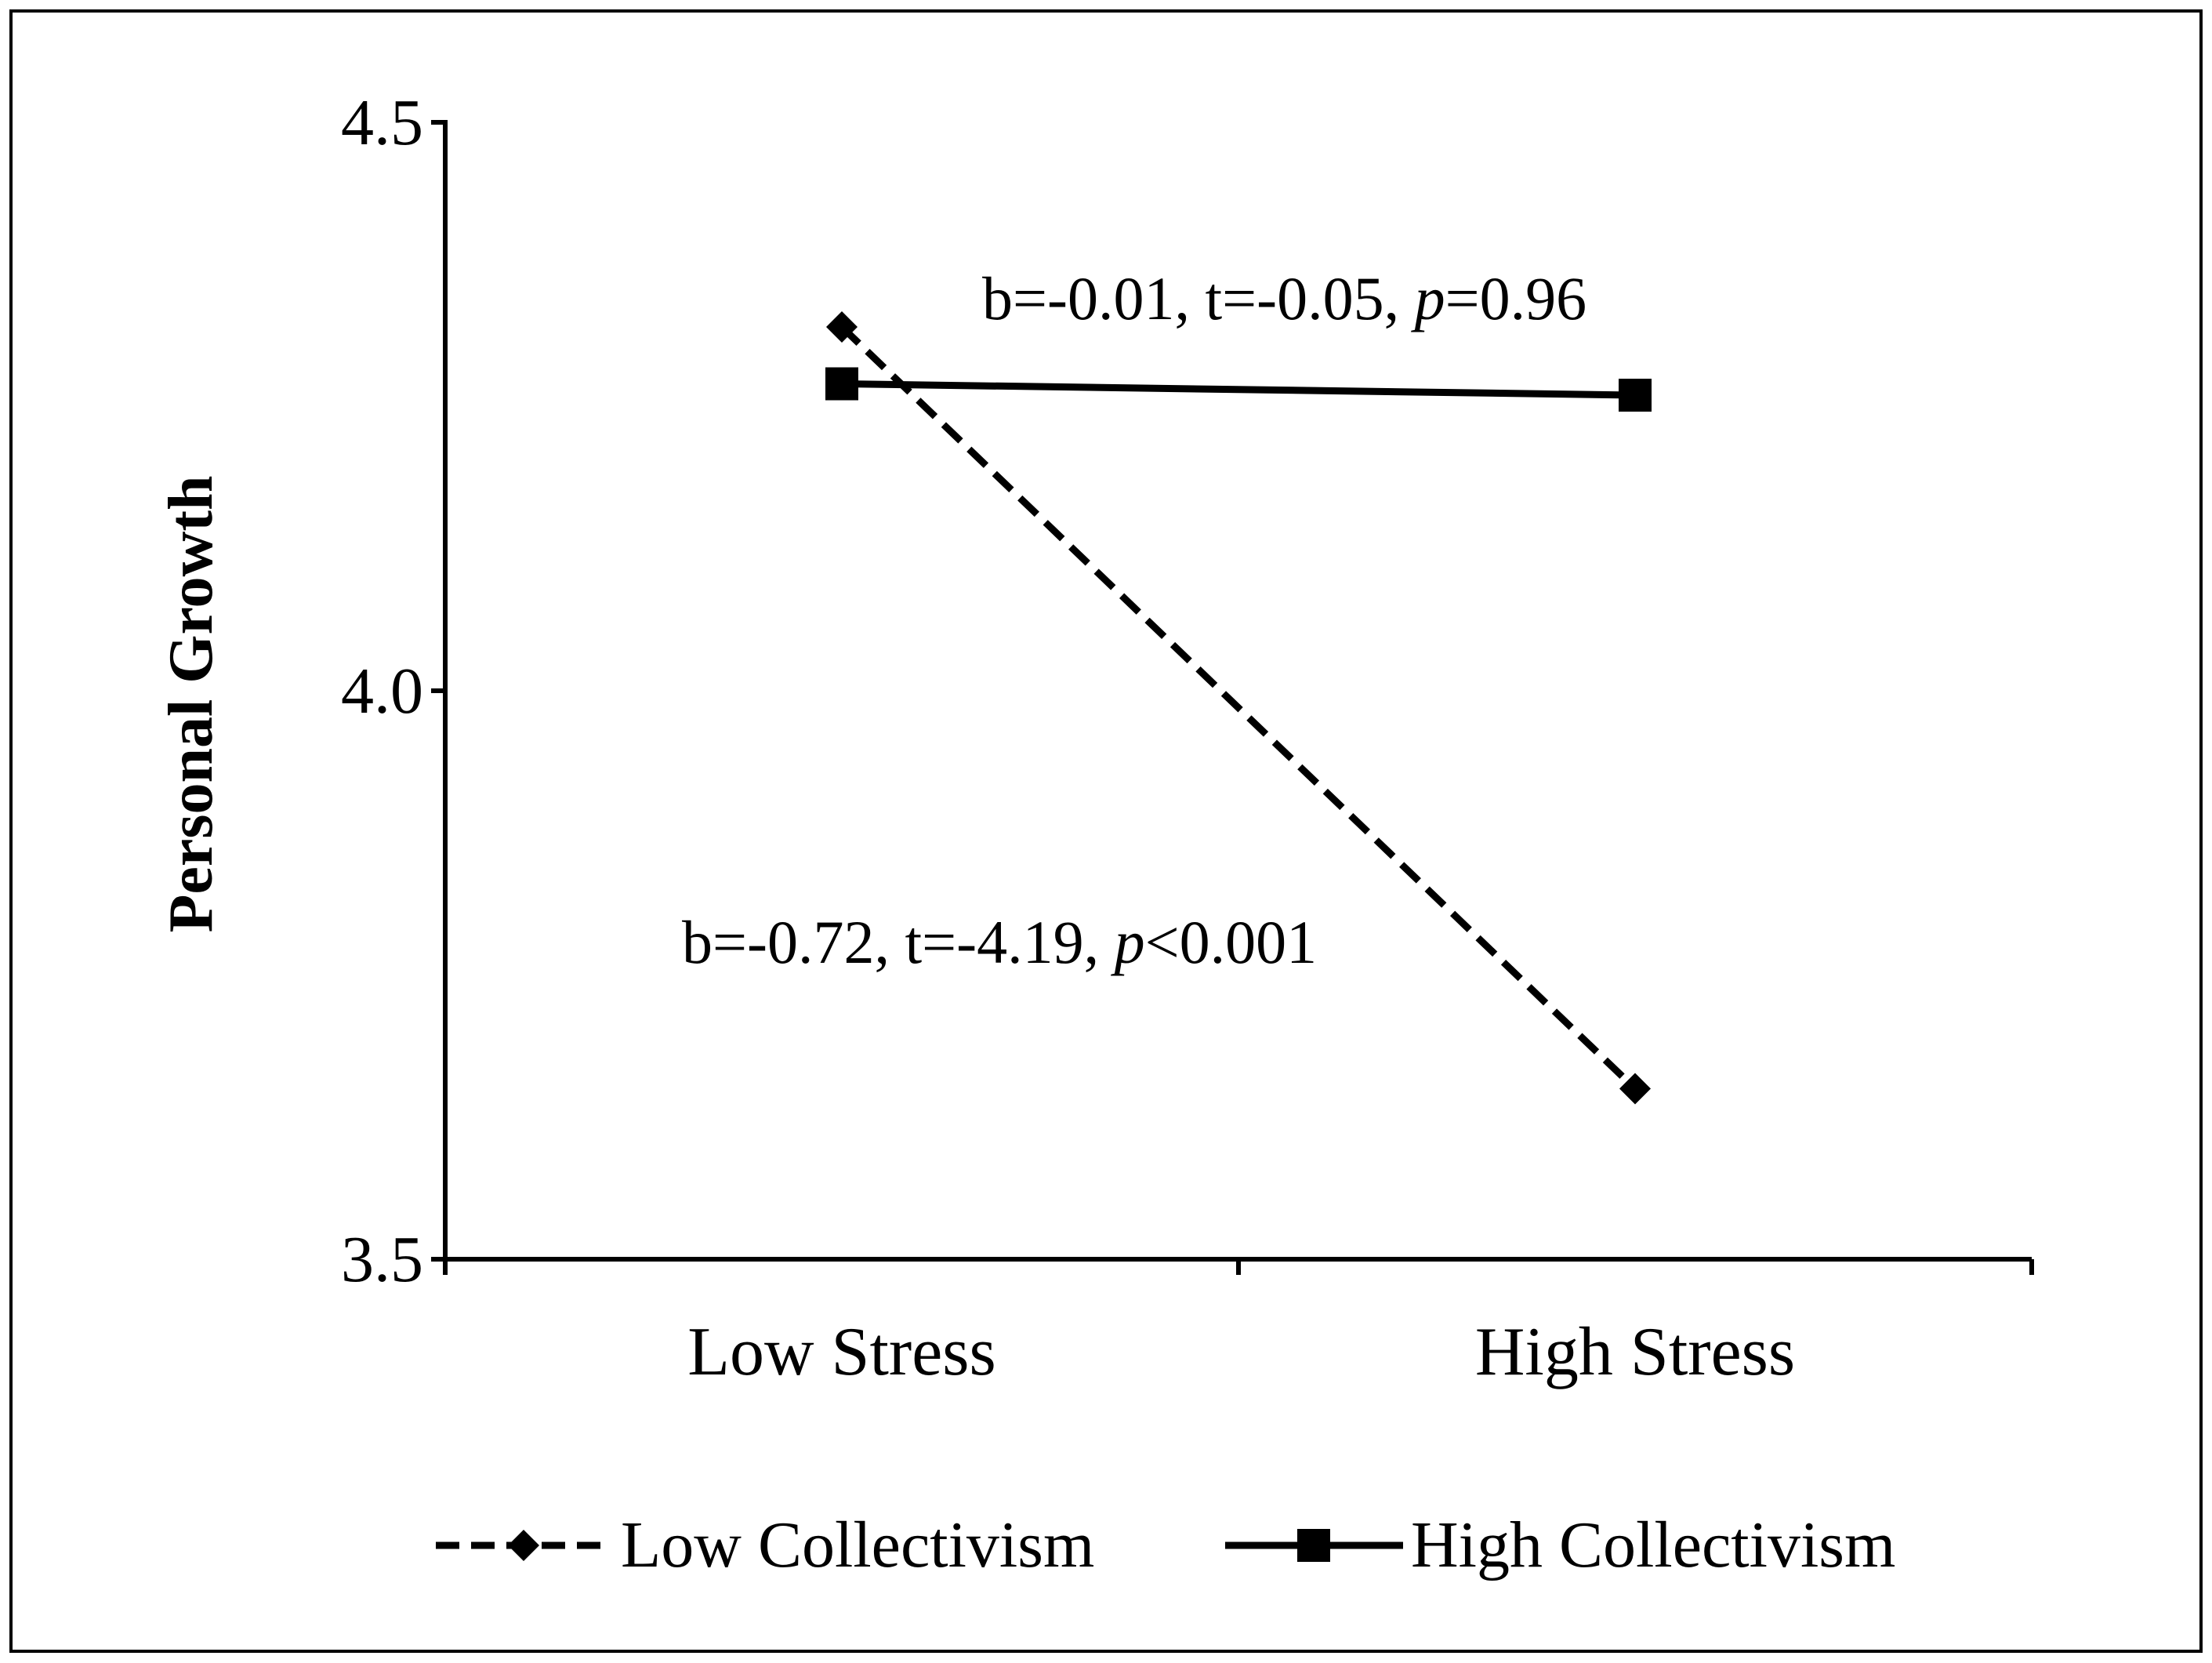 Image resolution: width=2212 pixels, height=1663 pixels. Describe the element at coordinates (1635, 1089) in the screenshot. I see `data-point-low-collectivism-1-diamond-icon` at that location.